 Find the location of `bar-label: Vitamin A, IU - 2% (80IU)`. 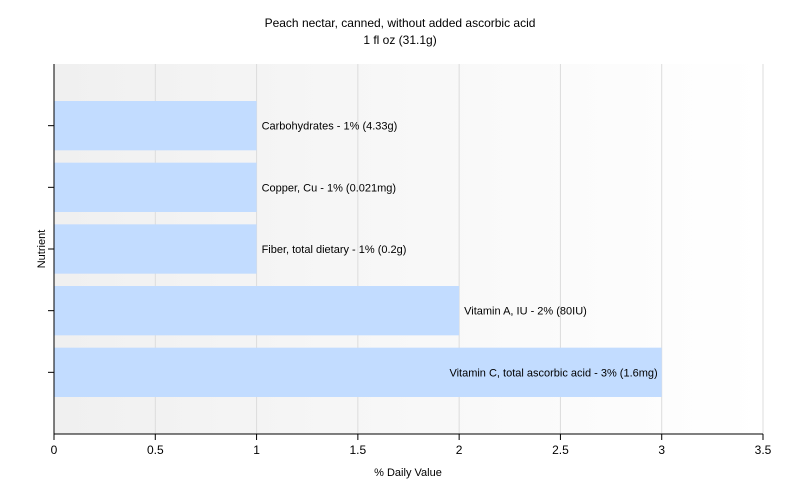

bar-label: Vitamin A, IU - 2% (80IU) is located at coordinates (525, 312).